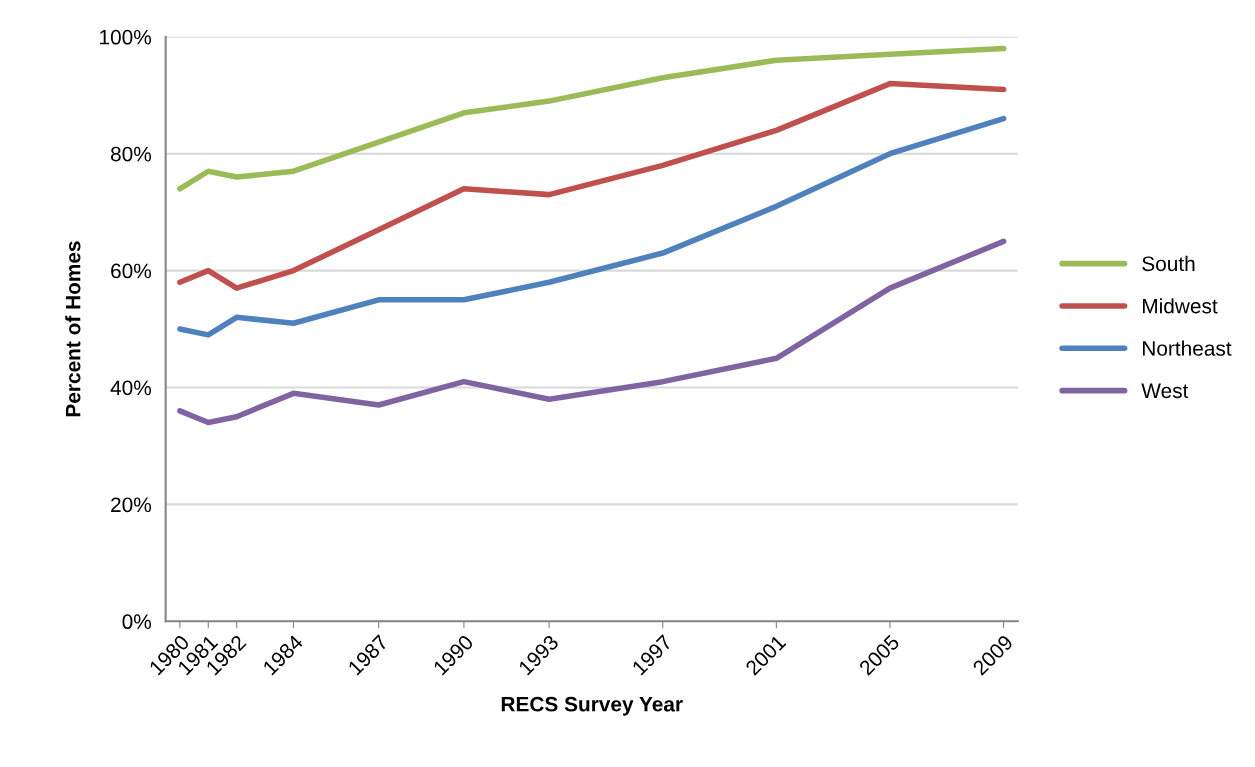  I want to click on y-axis-title: Percent of Homes, so click(73, 329).